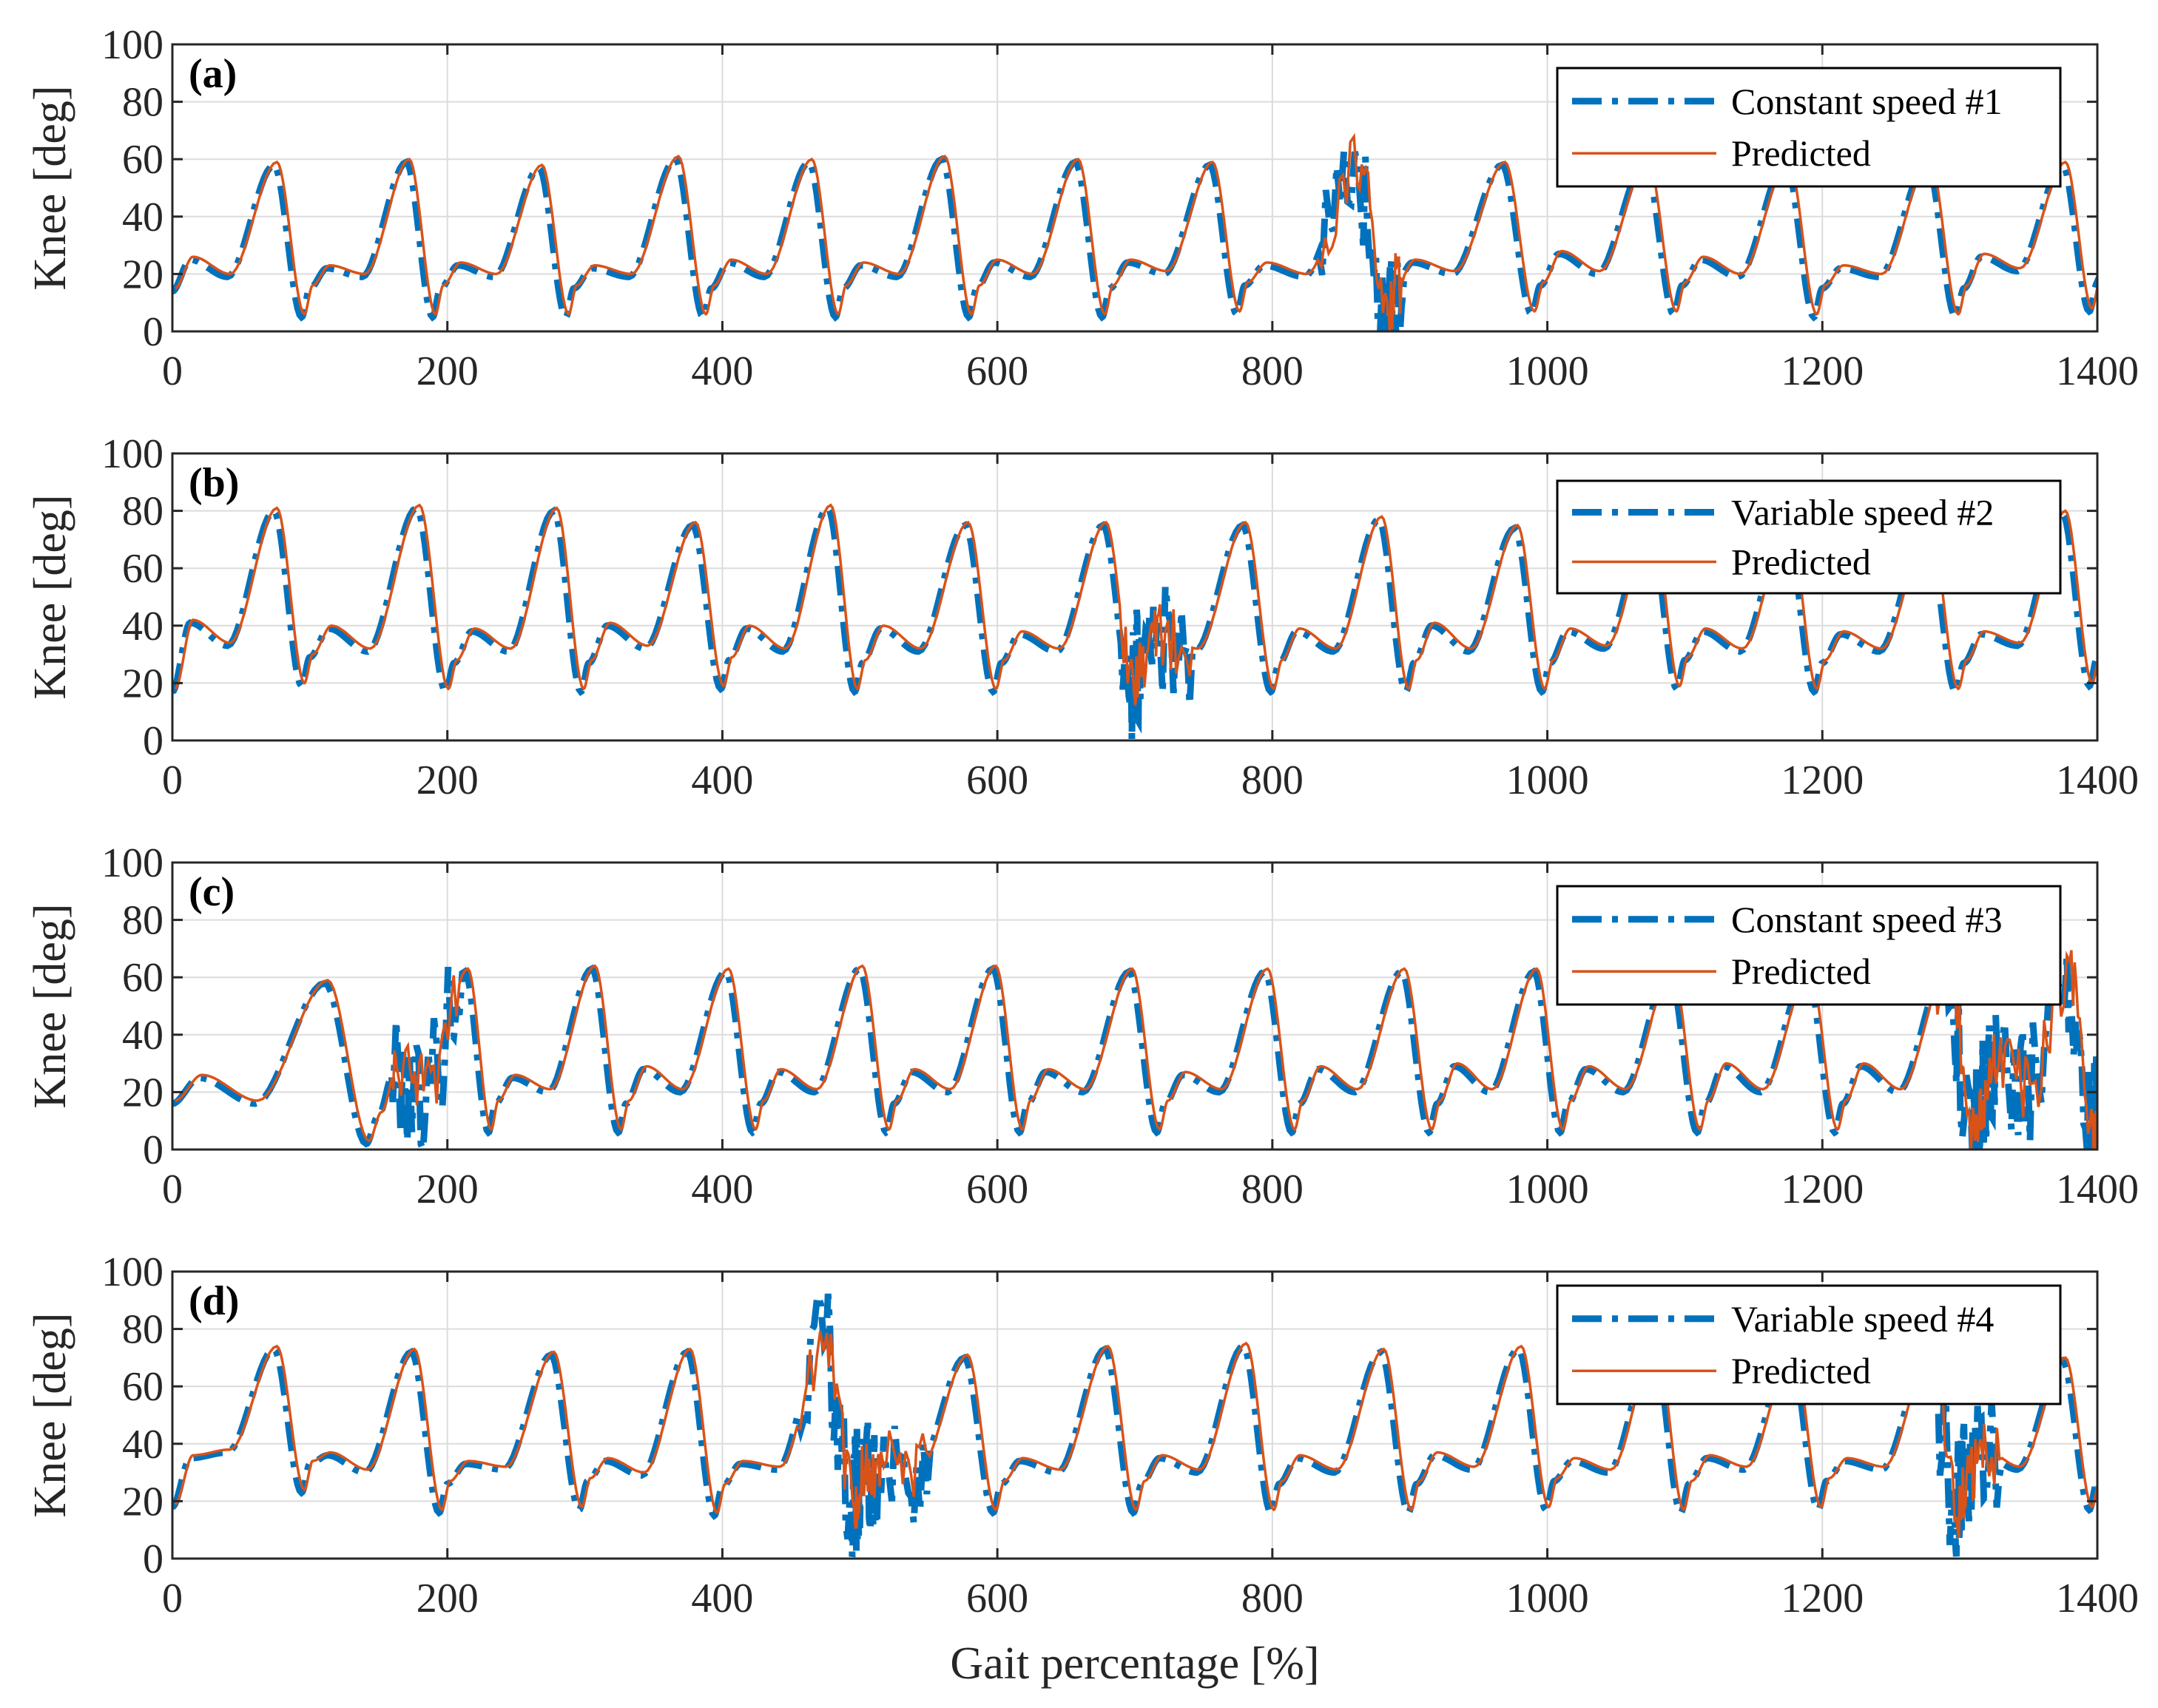 This screenshot has width=2158, height=1708. I want to click on panel-label: (b), so click(214, 483).